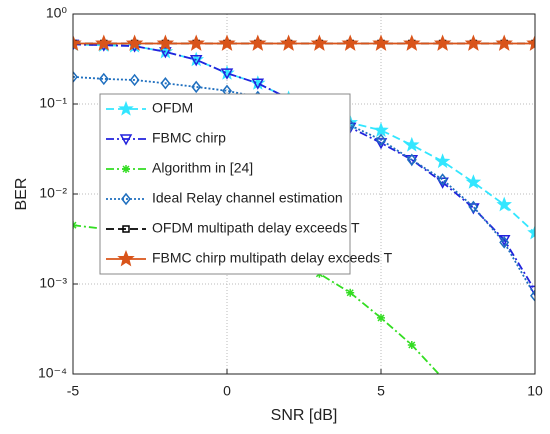  What do you see at coordinates (52, 373) in the screenshot?
I see `y-tick-label: 10⁻⁴` at bounding box center [52, 373].